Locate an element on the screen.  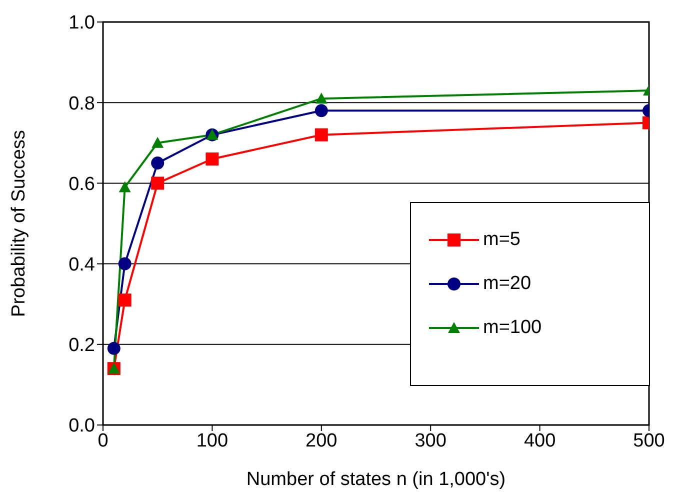
y-axis-title: Probability of Success is located at coordinates (19, 223).